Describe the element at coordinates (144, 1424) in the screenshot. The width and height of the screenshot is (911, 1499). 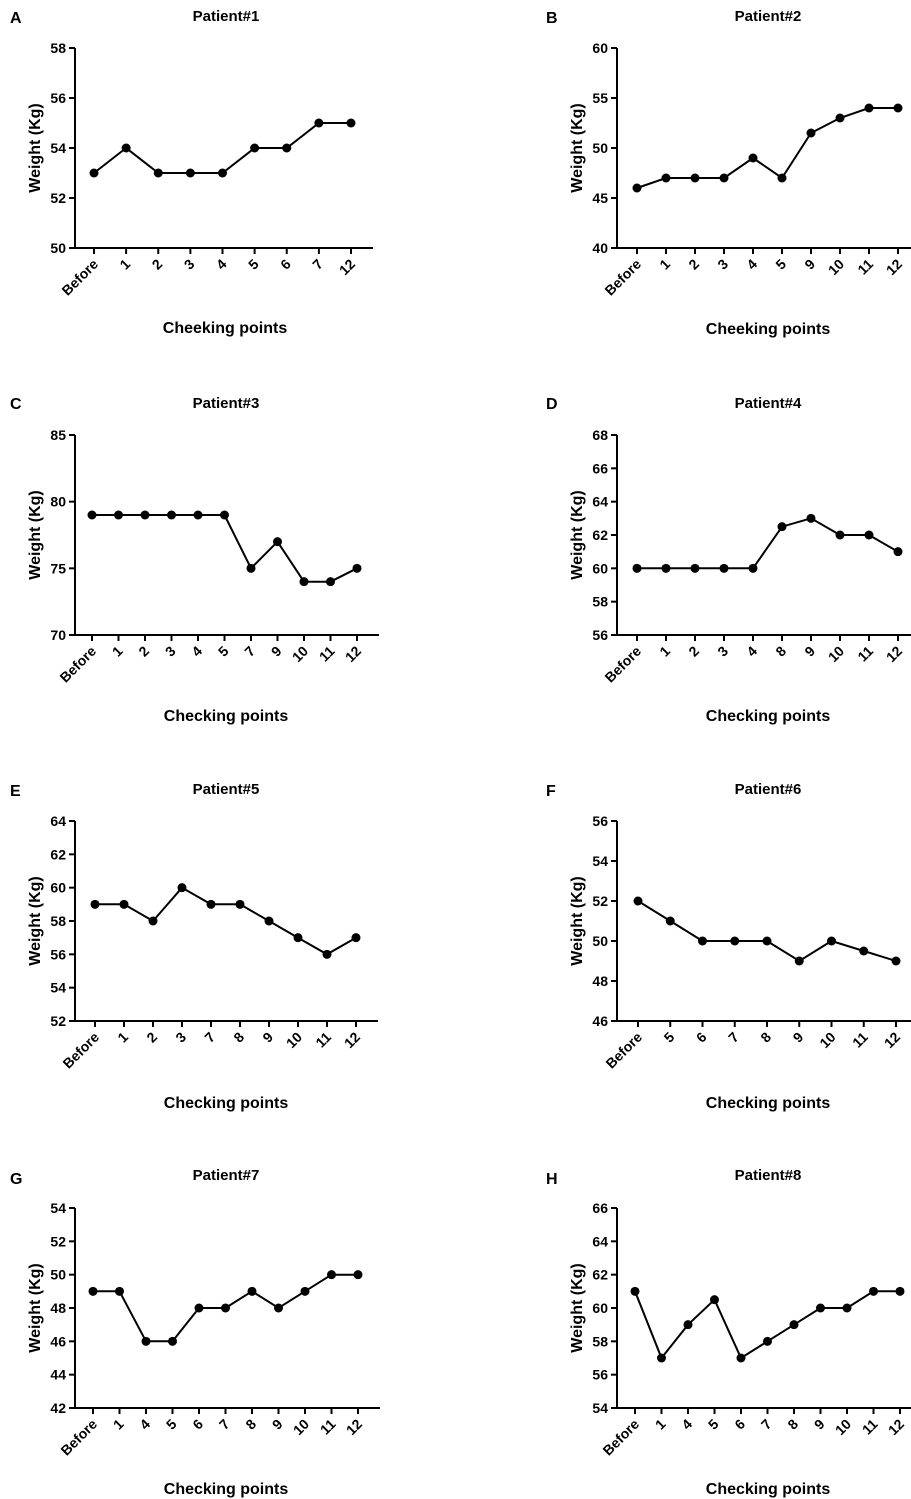
I see `x-tick-label: 4` at that location.